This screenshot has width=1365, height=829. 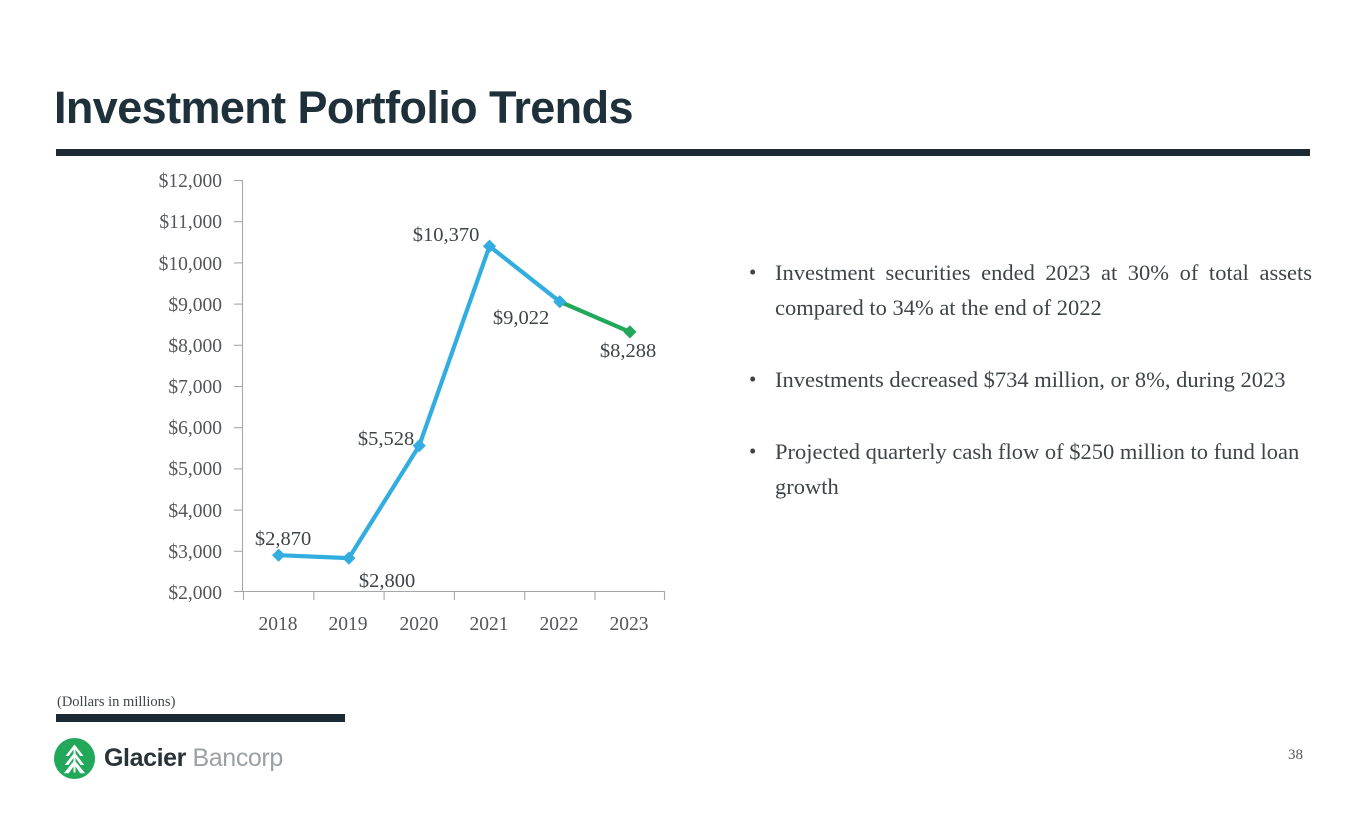 What do you see at coordinates (190, 264) in the screenshot?
I see `y-tick-label: $10,000` at bounding box center [190, 264].